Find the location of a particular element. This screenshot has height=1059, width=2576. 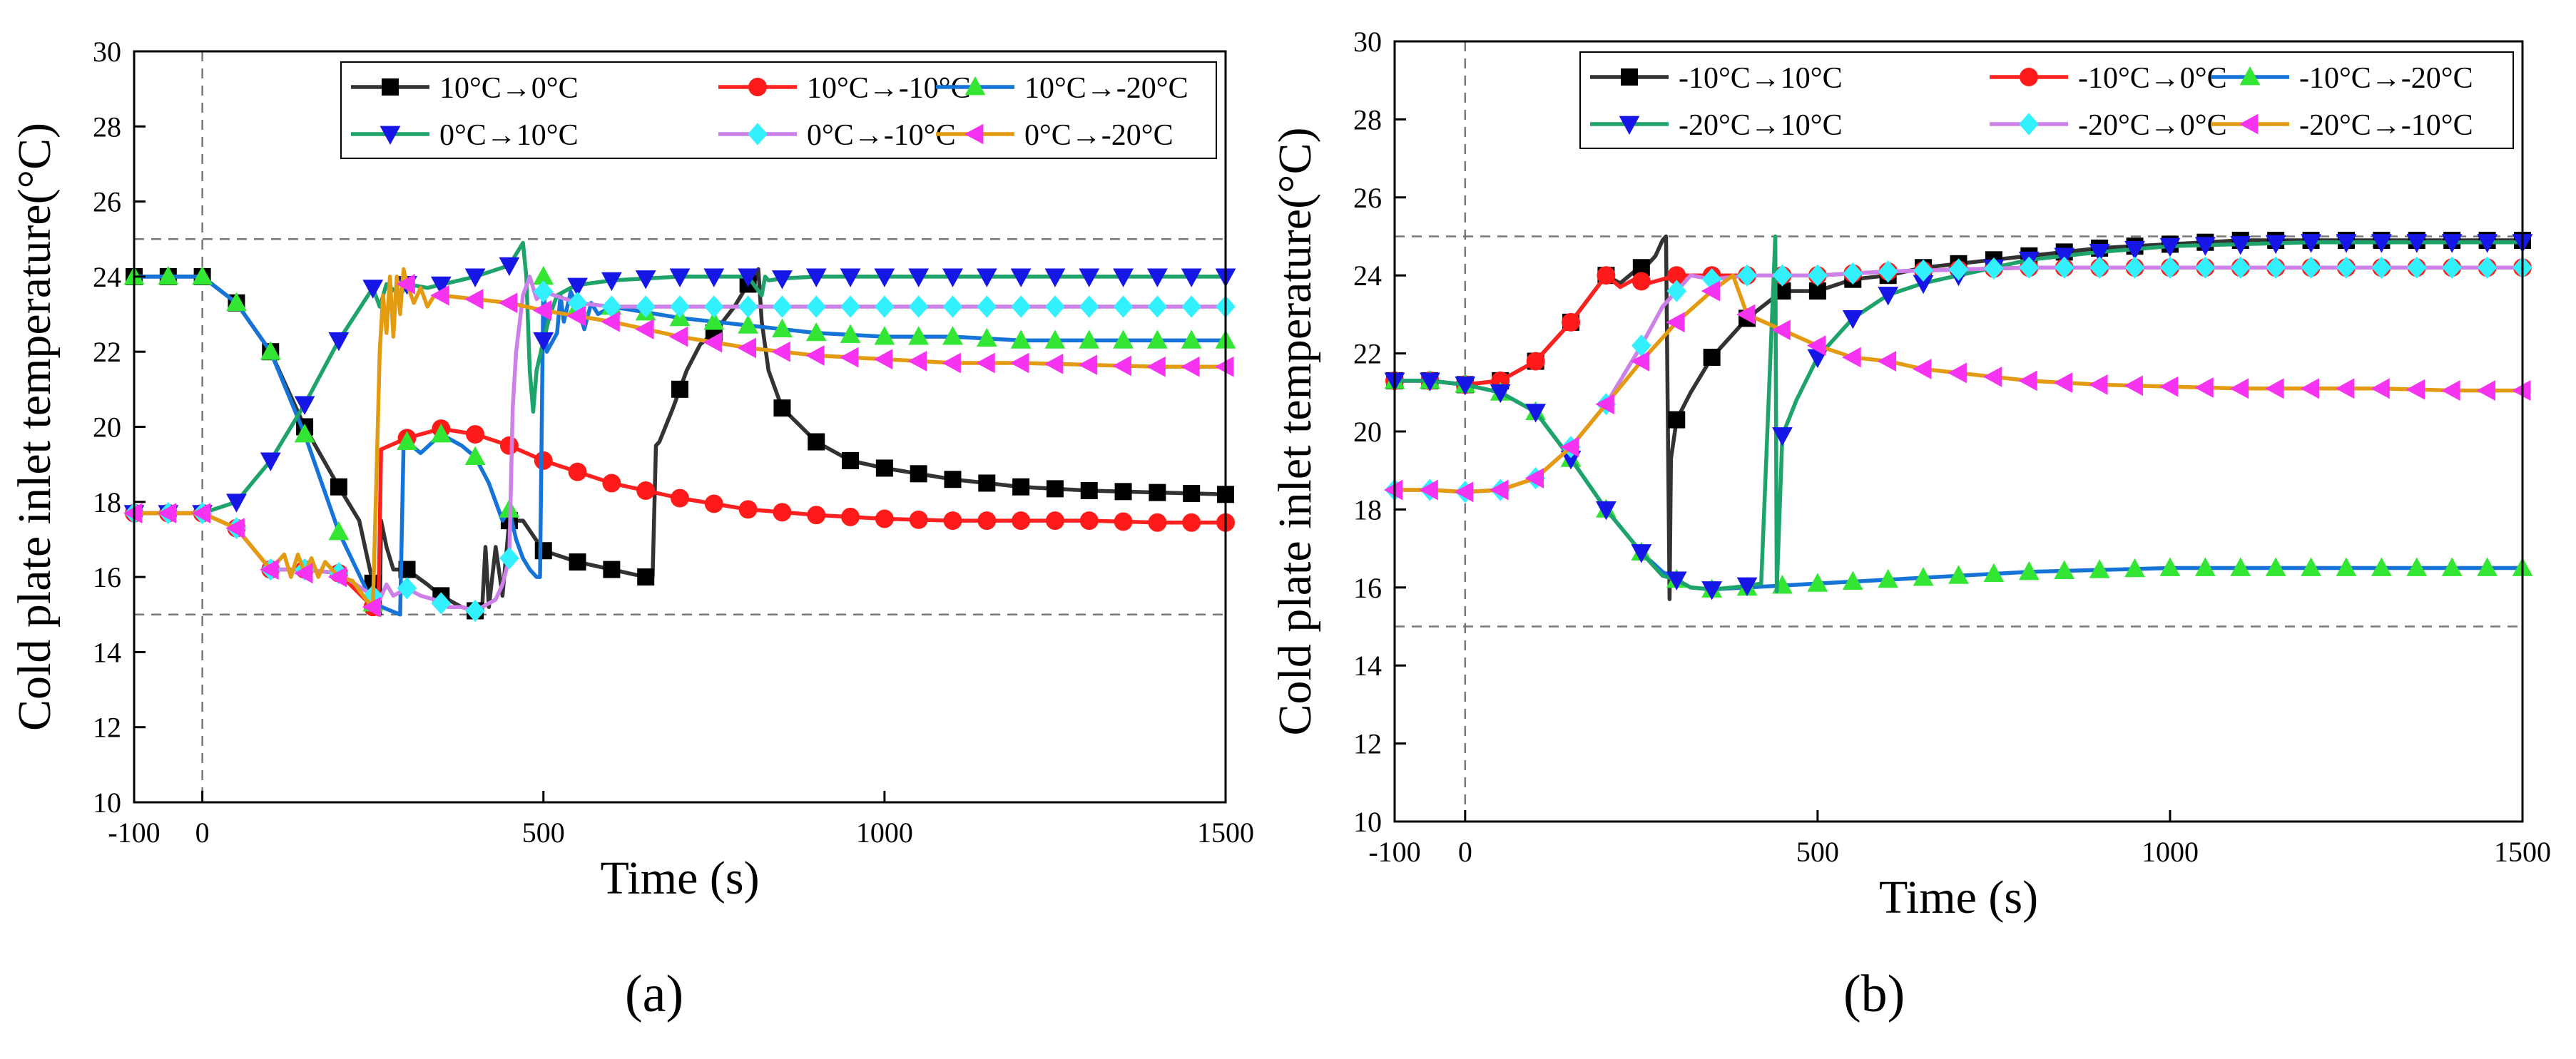

y-tick-label: 24 is located at coordinates (107, 277).